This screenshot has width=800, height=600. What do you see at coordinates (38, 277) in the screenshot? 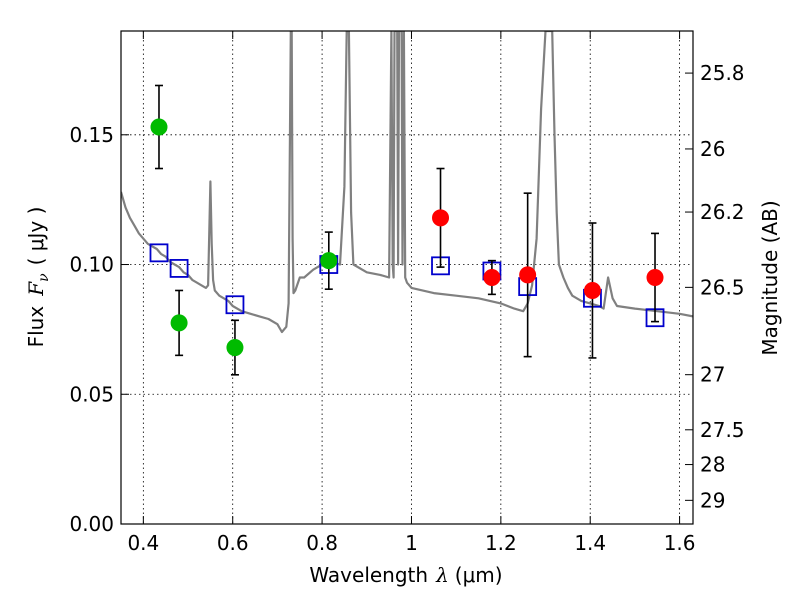
I see `y-axis-title: FluxFν( μJy )` at bounding box center [38, 277].